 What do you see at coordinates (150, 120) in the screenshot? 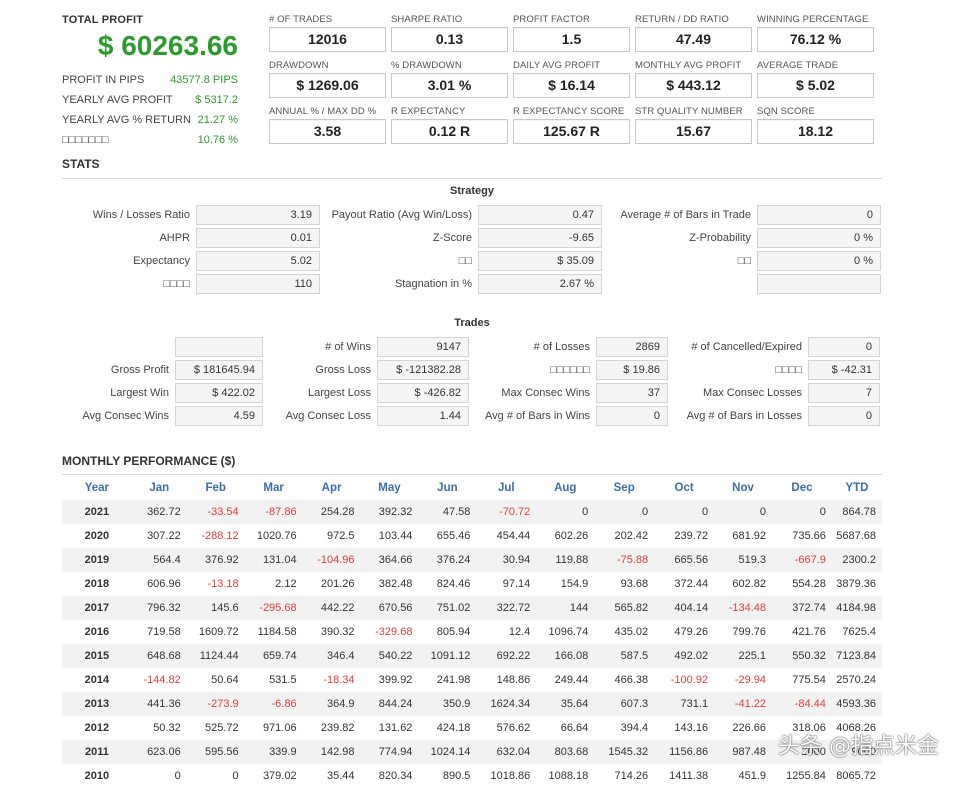
I see `summary-row: YEARLY AVG % RETURN 21.27 %` at bounding box center [150, 120].